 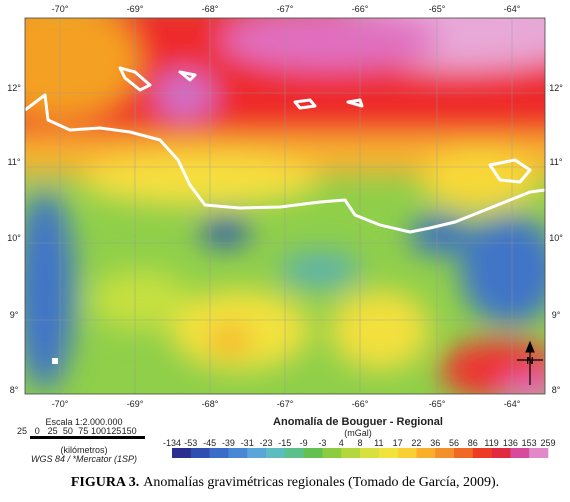 What do you see at coordinates (135, 404) in the screenshot?
I see `lon-label-bottom: -69°` at bounding box center [135, 404].